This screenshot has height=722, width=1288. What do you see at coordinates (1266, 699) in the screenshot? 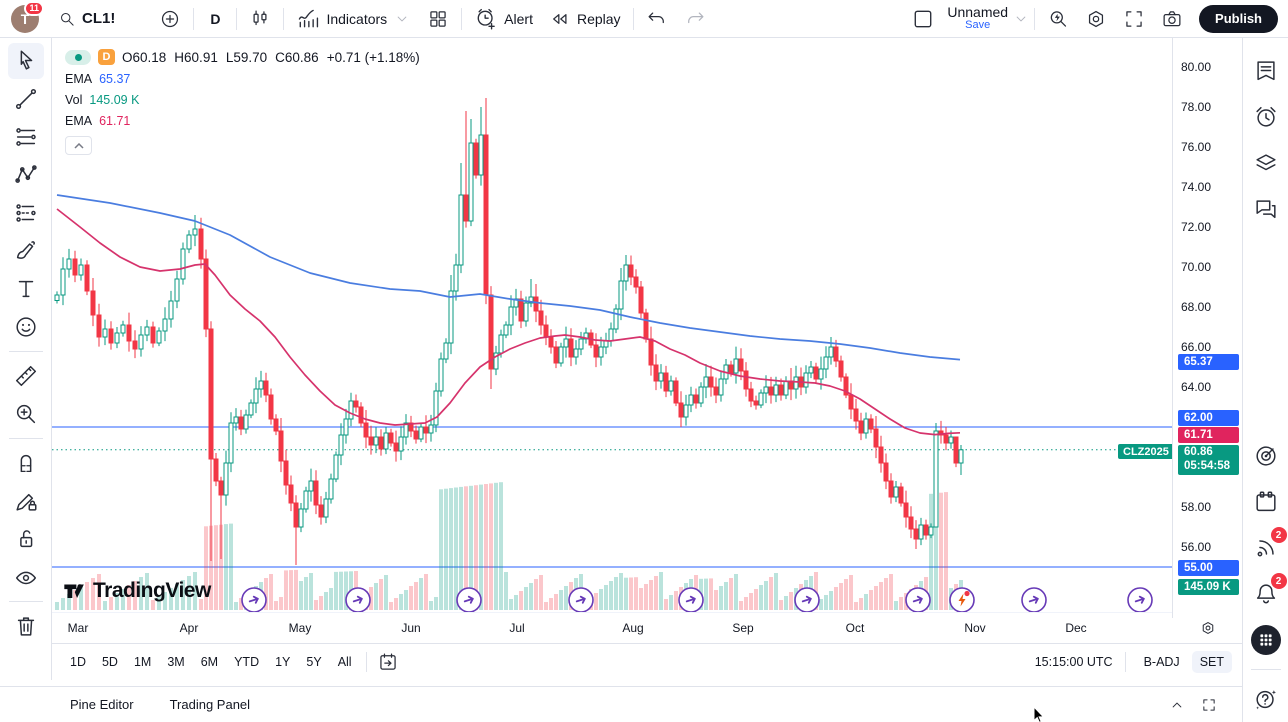
I see `sidebar-item-help` at bounding box center [1266, 699].